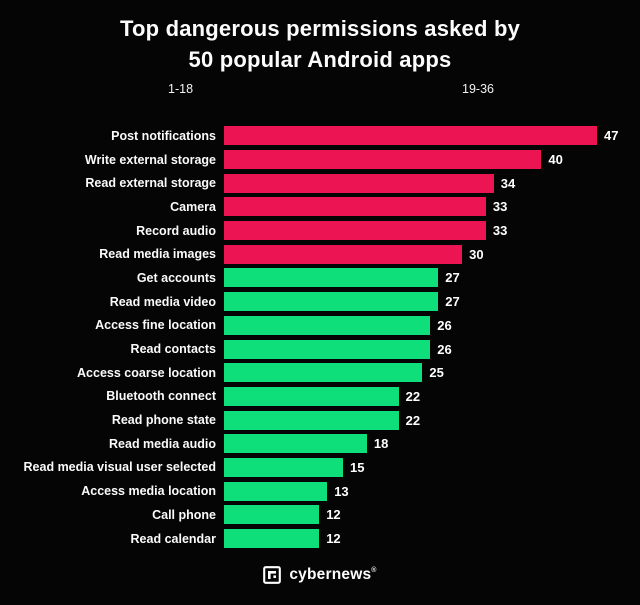 The height and width of the screenshot is (605, 640). I want to click on chart-row: Get accounts 27, so click(320, 278).